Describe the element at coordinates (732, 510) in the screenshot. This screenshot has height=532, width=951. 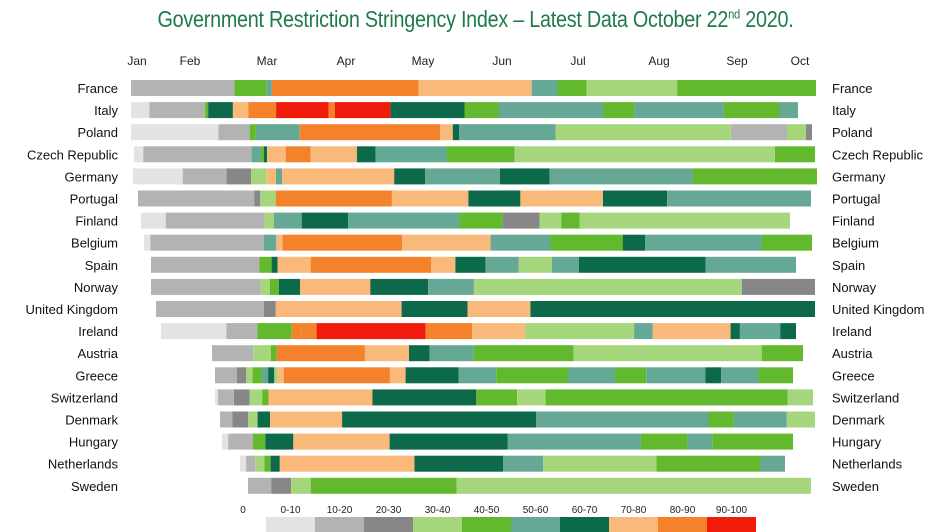
I see `legend-label-90-100: 90-100` at that location.